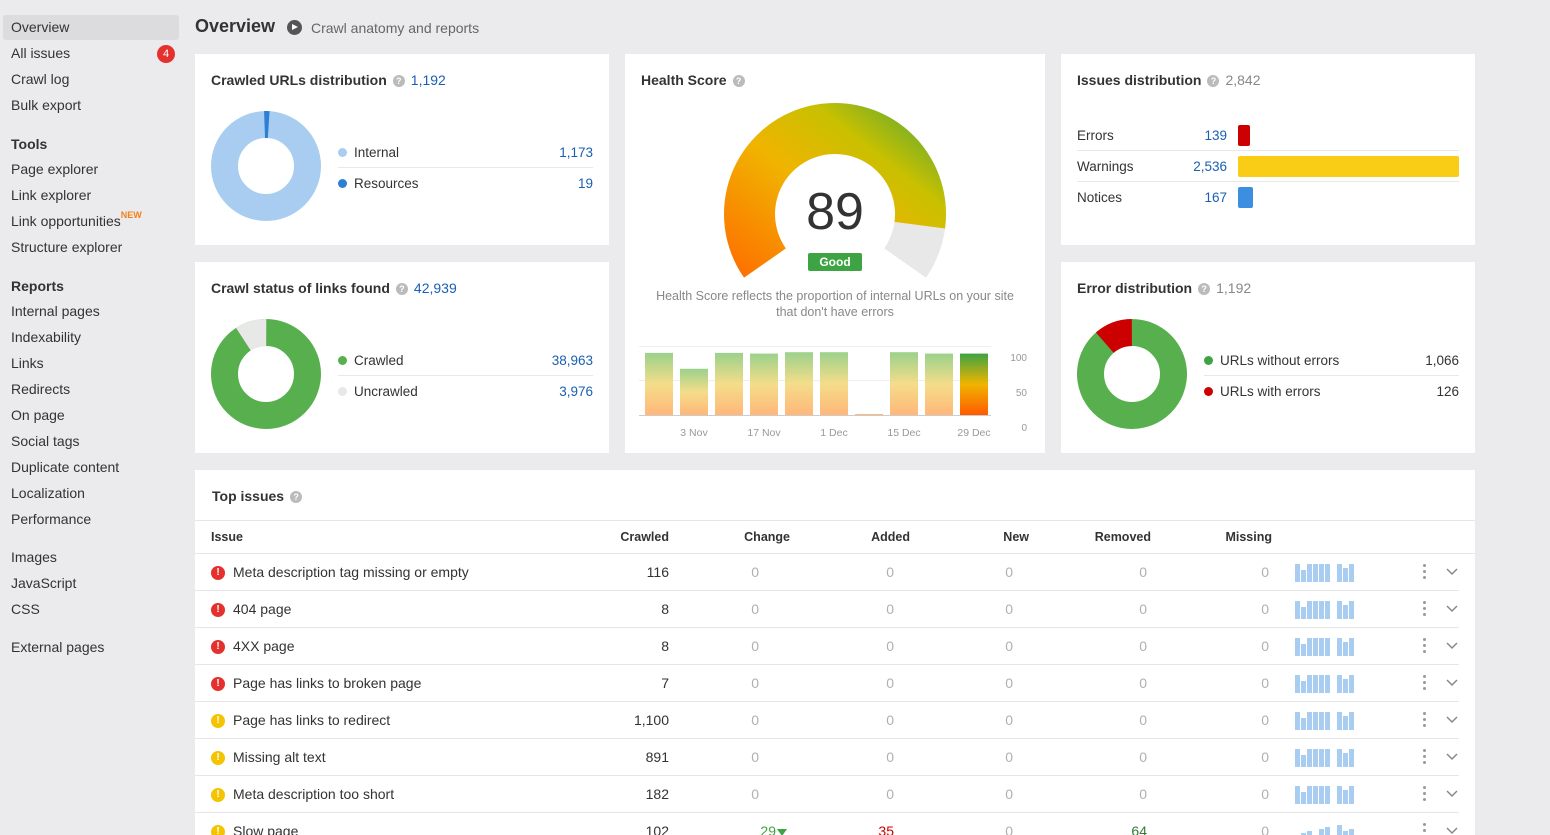 This screenshot has height=835, width=1550. Describe the element at coordinates (266, 829) in the screenshot. I see `issue-name: Slow page` at that location.